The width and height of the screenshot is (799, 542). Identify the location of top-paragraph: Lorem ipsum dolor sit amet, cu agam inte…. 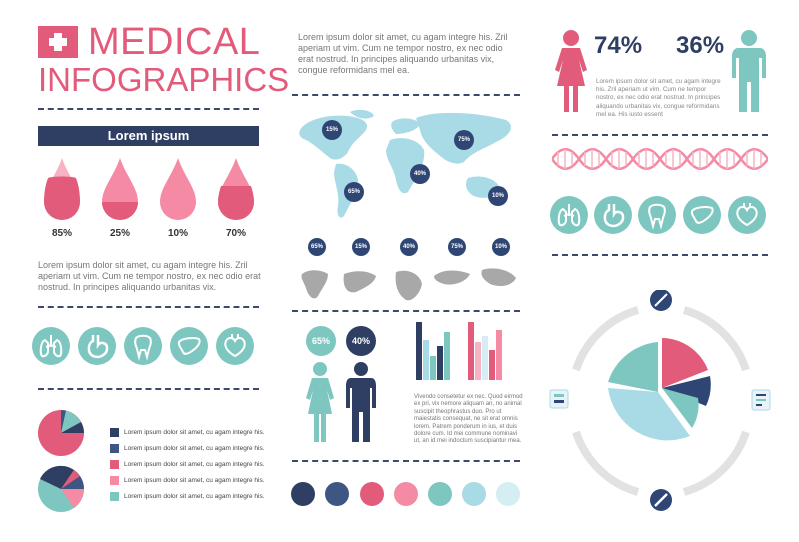
(403, 53).